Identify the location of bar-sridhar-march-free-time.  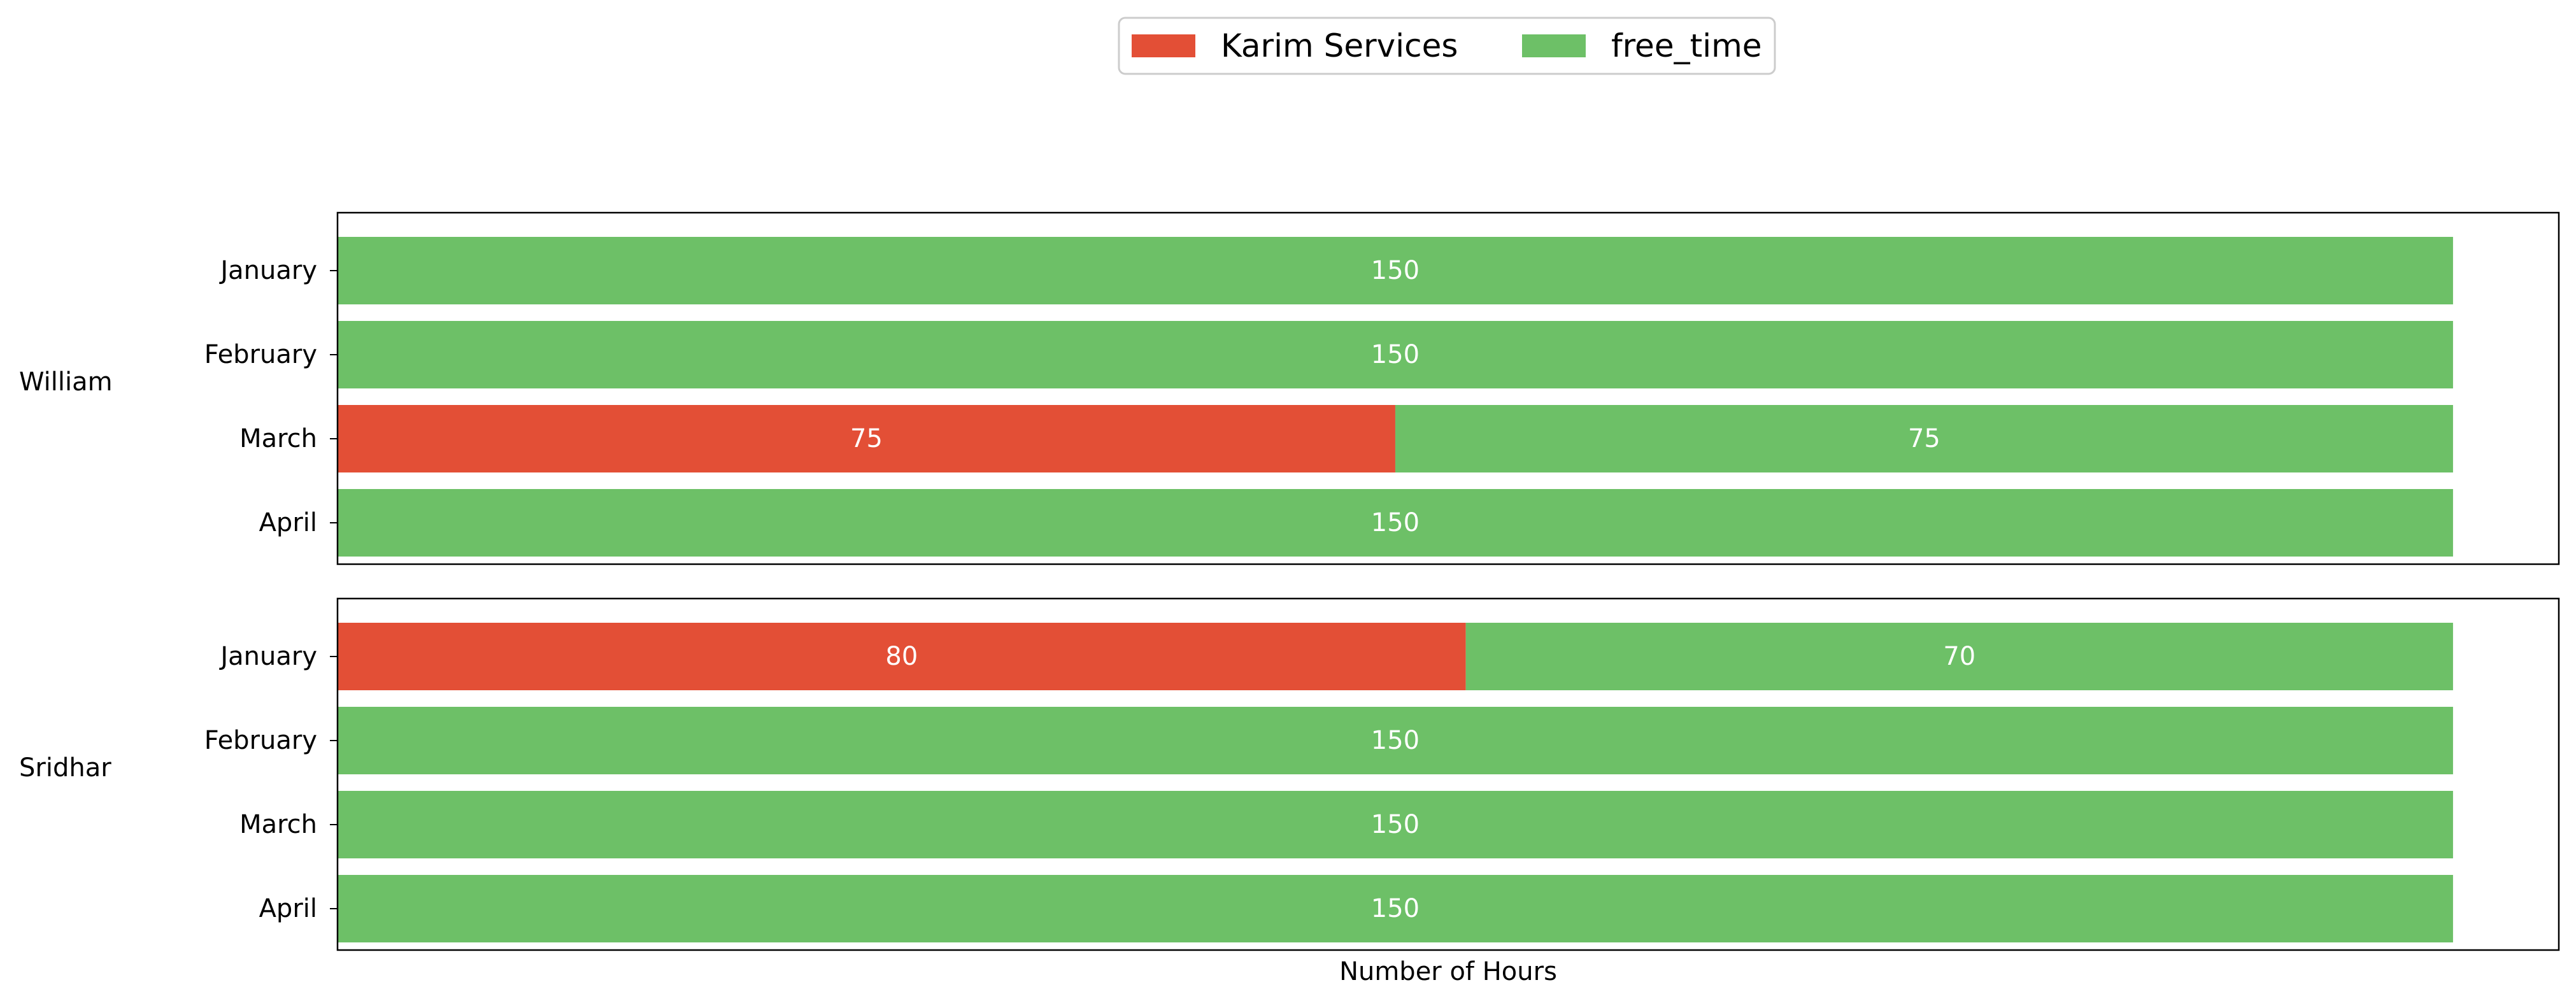
(1396, 825).